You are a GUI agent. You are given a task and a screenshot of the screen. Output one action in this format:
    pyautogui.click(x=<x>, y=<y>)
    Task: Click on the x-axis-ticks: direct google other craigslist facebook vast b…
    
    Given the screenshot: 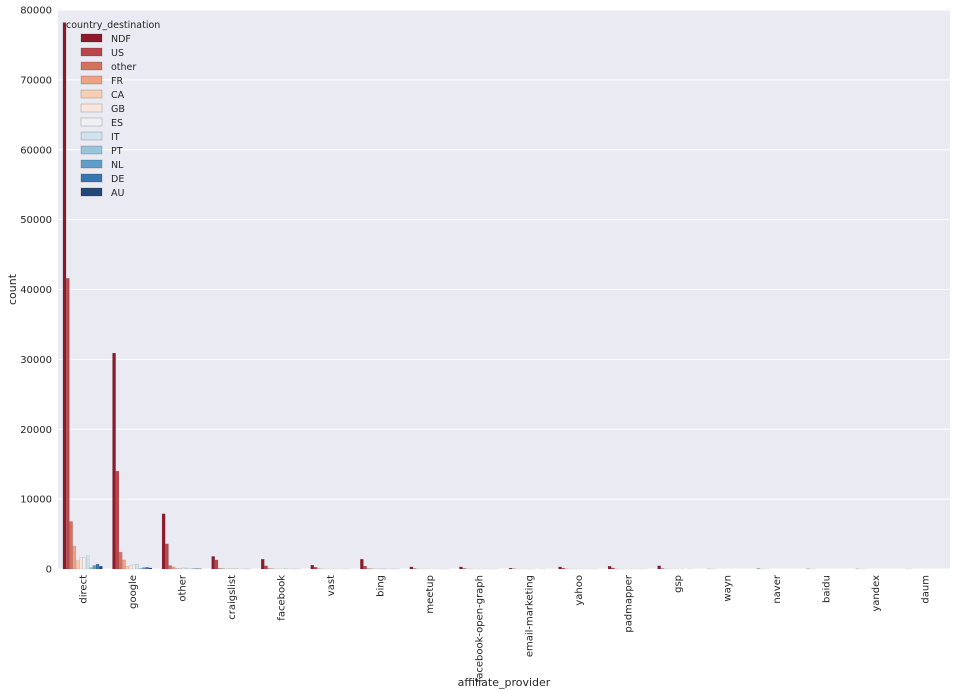 What is the action you would take?
    pyautogui.click(x=504, y=628)
    